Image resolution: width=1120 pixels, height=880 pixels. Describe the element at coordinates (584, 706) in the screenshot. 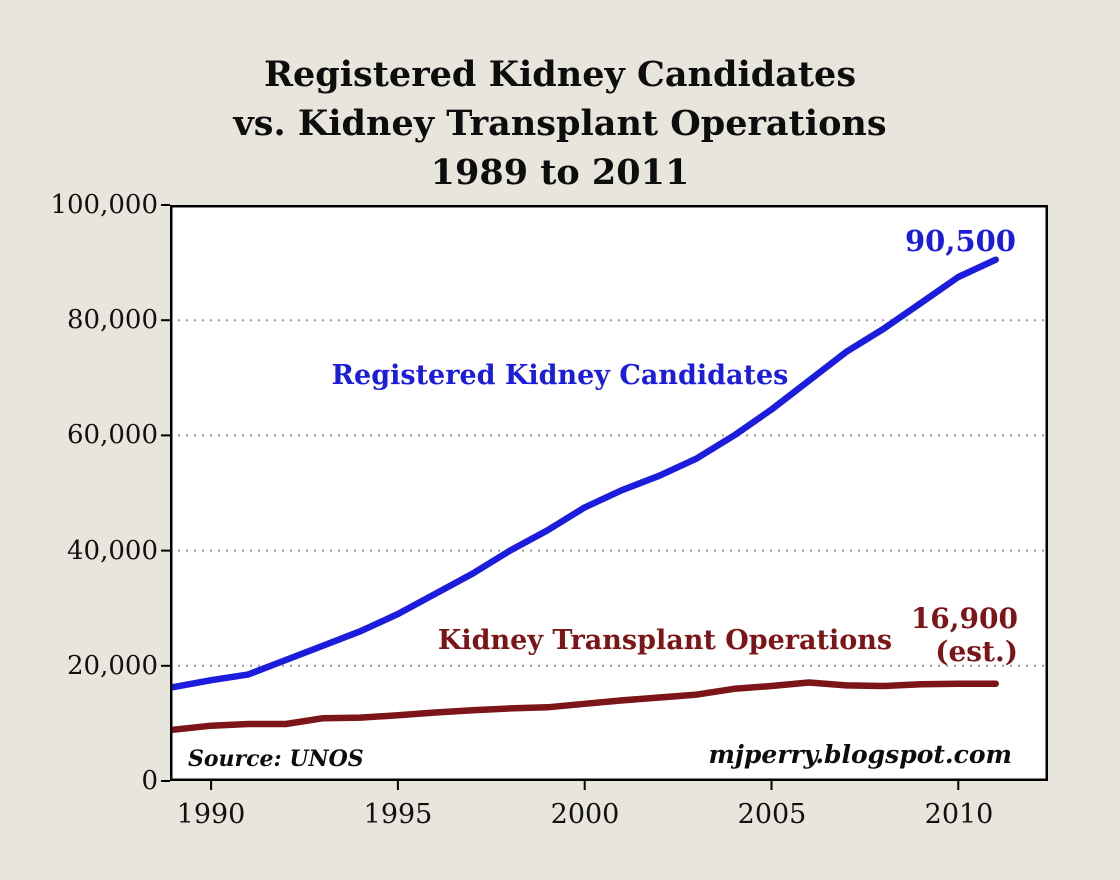

I see `transplants-line` at that location.